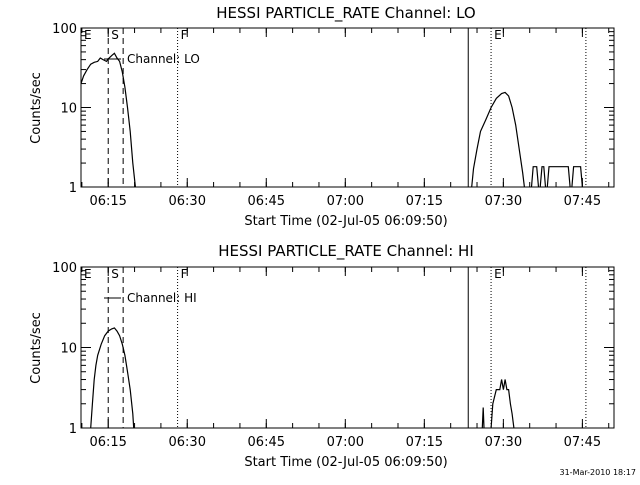 This screenshot has height=485, width=640. I want to click on chart-title: HESSI PARTICLE_RATE Channel: LO, so click(345, 13).